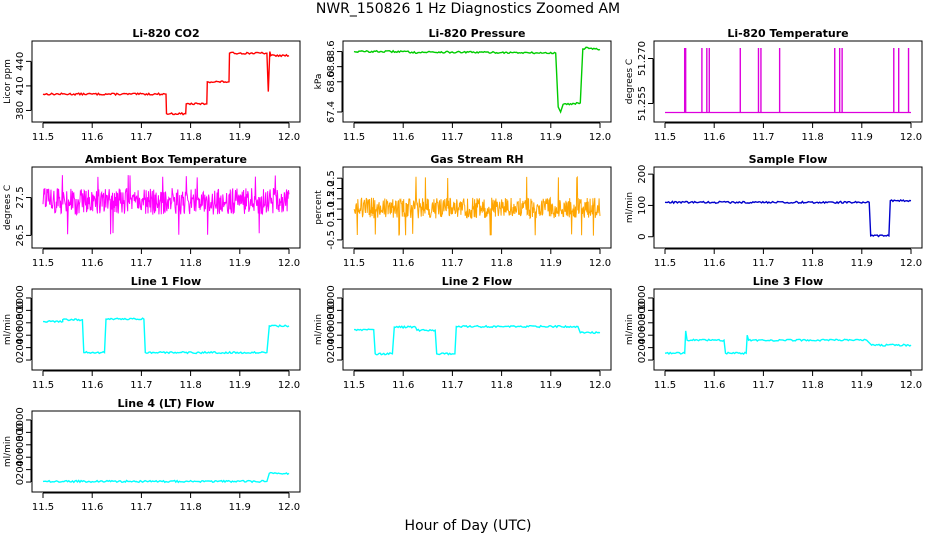 The width and height of the screenshot is (936, 540). I want to click on y-tick-label: 27.5, so click(20, 197).